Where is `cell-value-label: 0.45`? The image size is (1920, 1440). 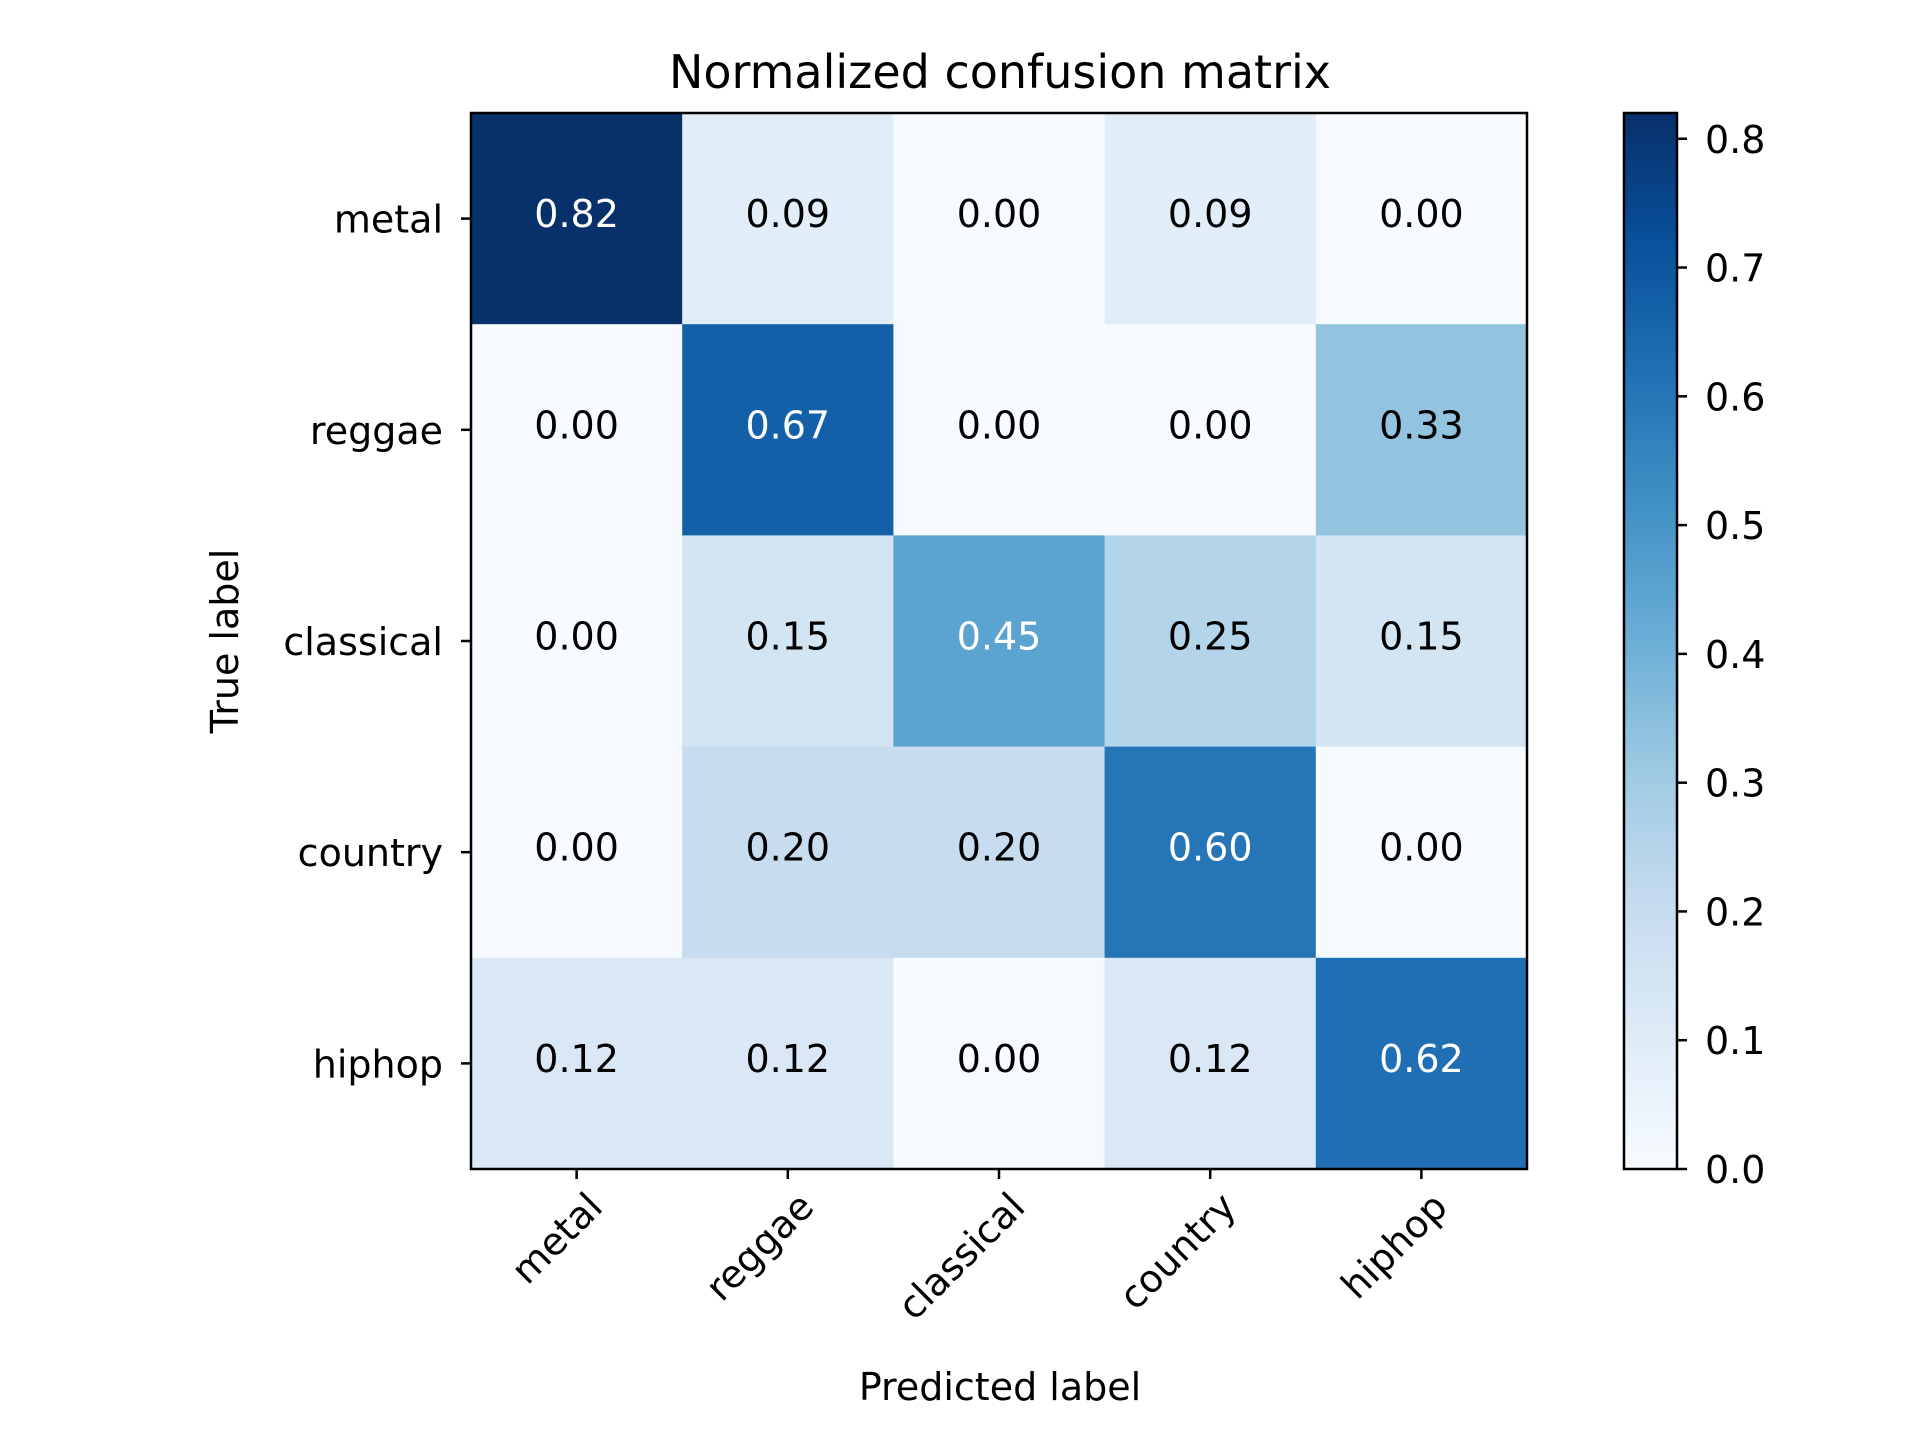 cell-value-label: 0.45 is located at coordinates (999, 637).